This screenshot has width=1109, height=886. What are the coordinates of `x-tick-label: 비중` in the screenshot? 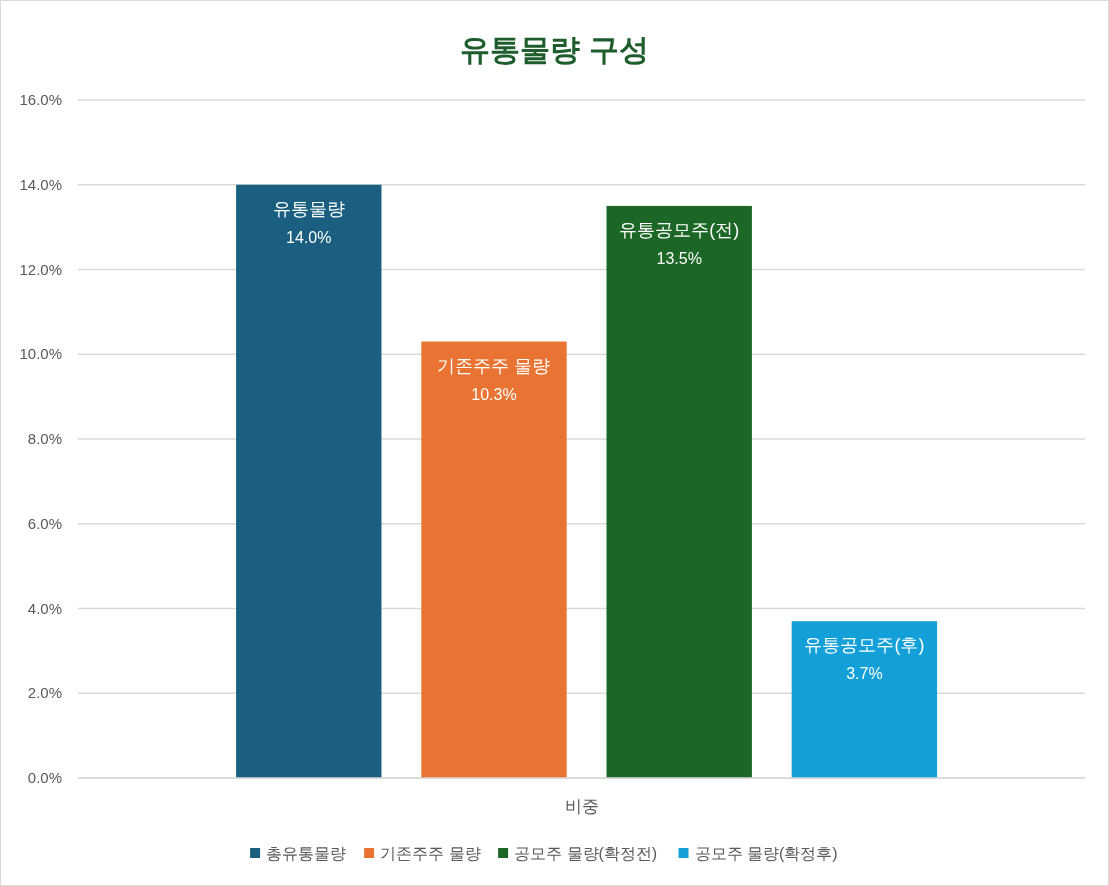 It's located at (581, 806).